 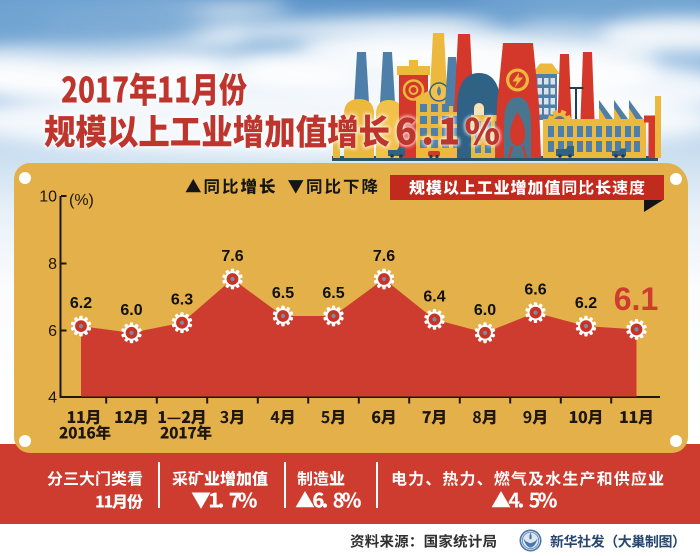 I want to click on svg-text: 6.1, so click(x=636, y=299).